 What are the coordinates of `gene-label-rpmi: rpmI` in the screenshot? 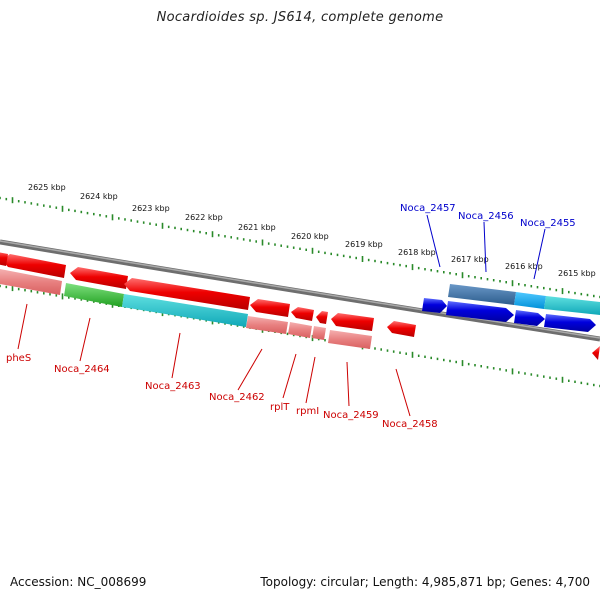 It's located at (307, 411).